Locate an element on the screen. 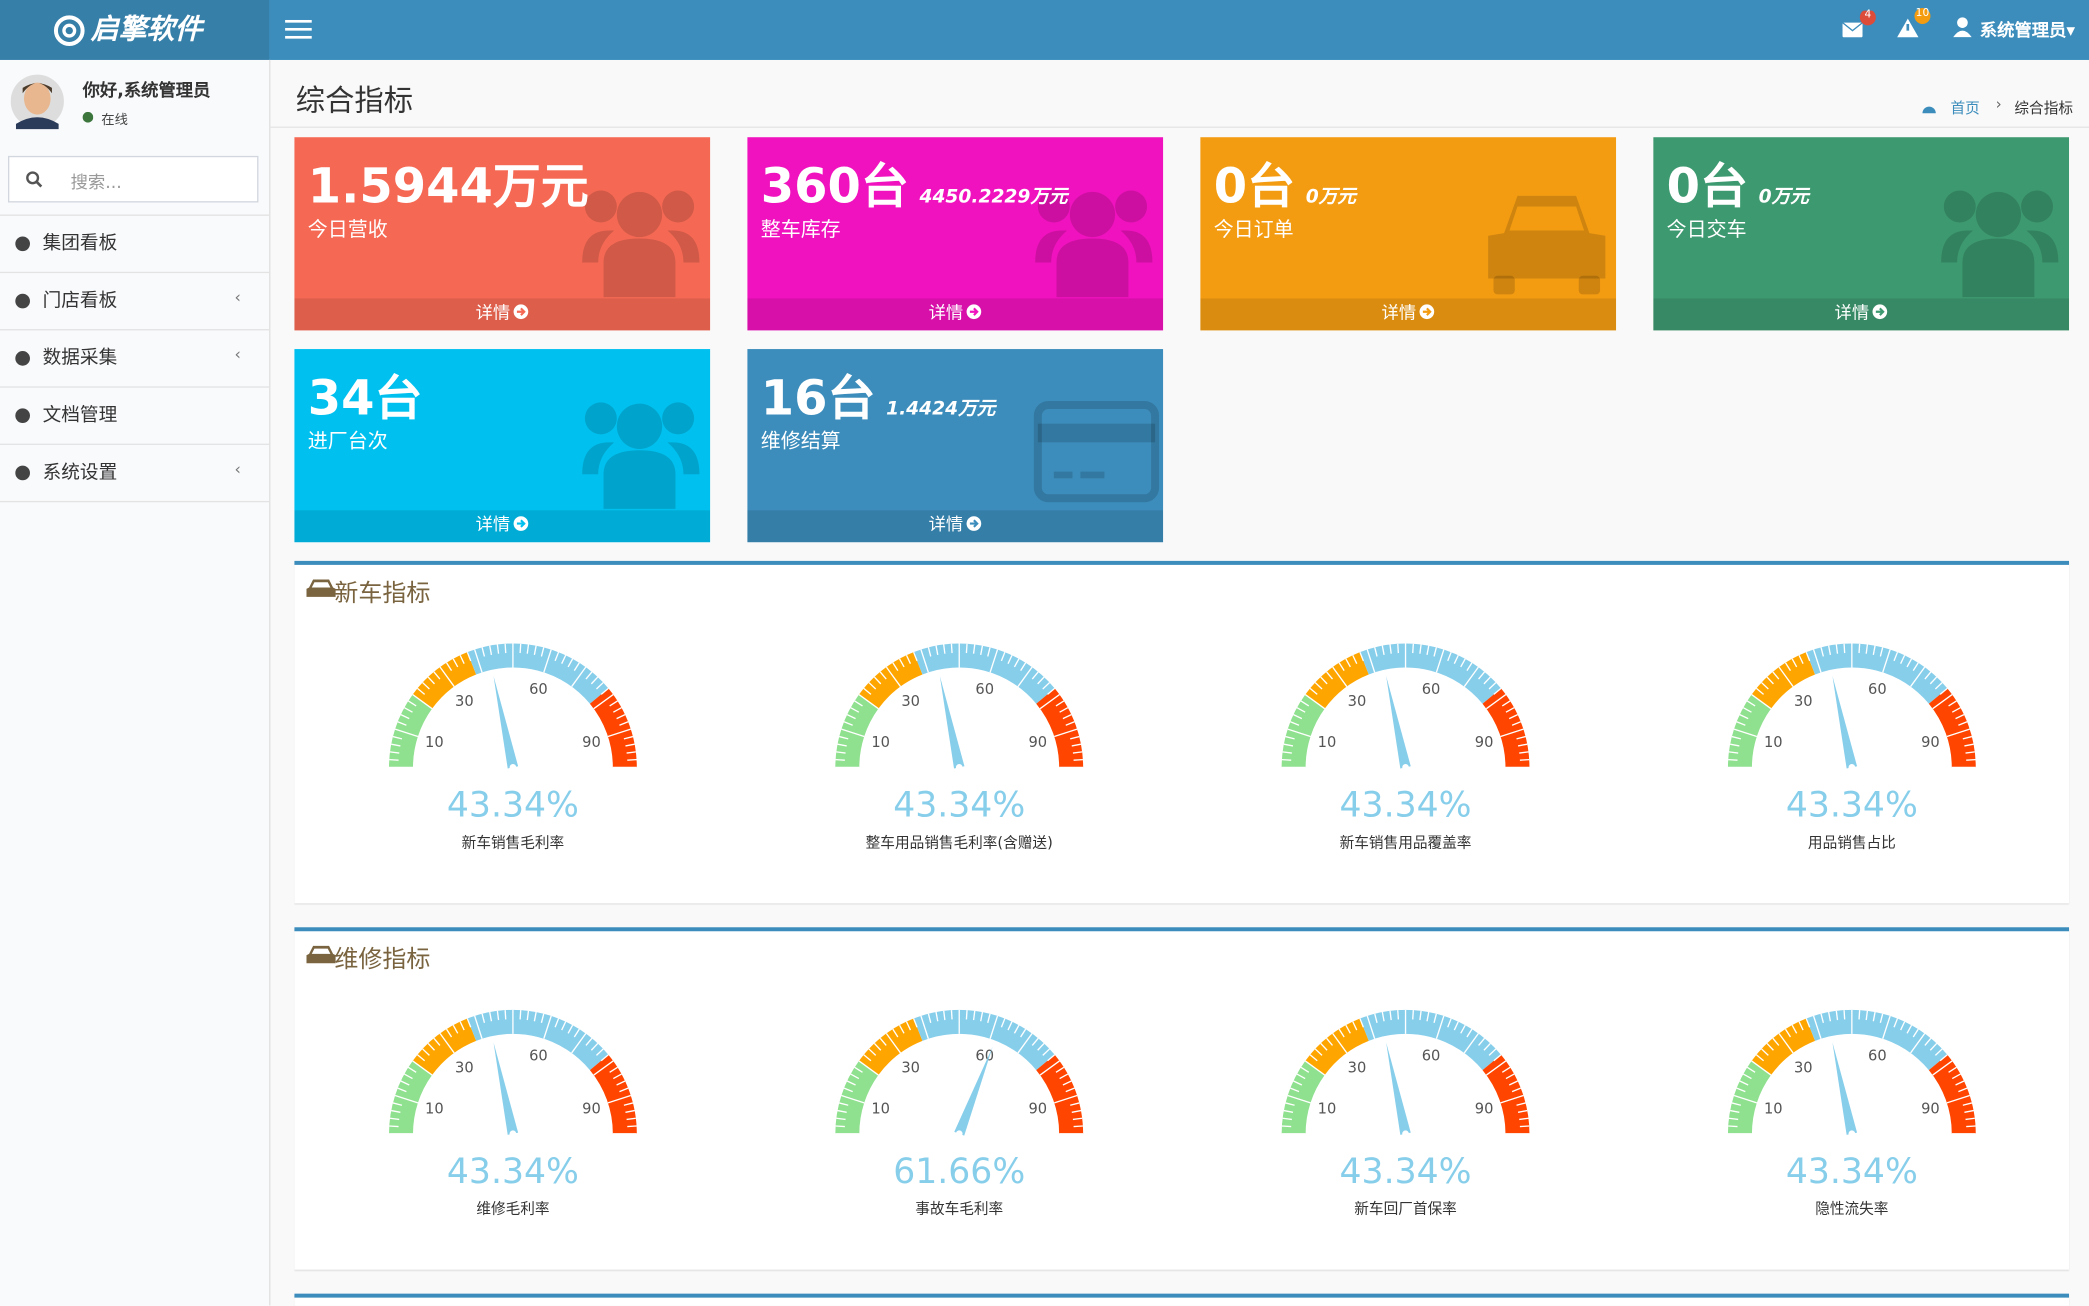 This screenshot has width=2089, height=1306. menu-item: 门店看板 ‹ is located at coordinates (135, 302).